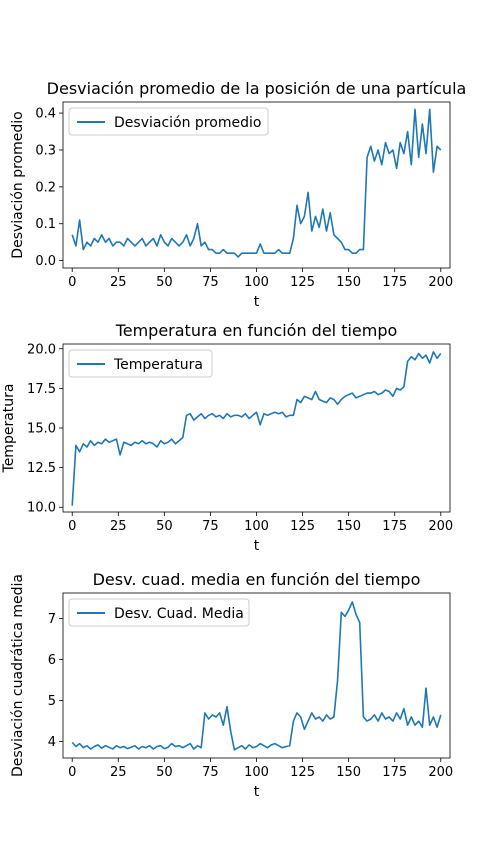 The height and width of the screenshot is (850, 500). I want to click on y-tick-label: 0.1, so click(45, 224).